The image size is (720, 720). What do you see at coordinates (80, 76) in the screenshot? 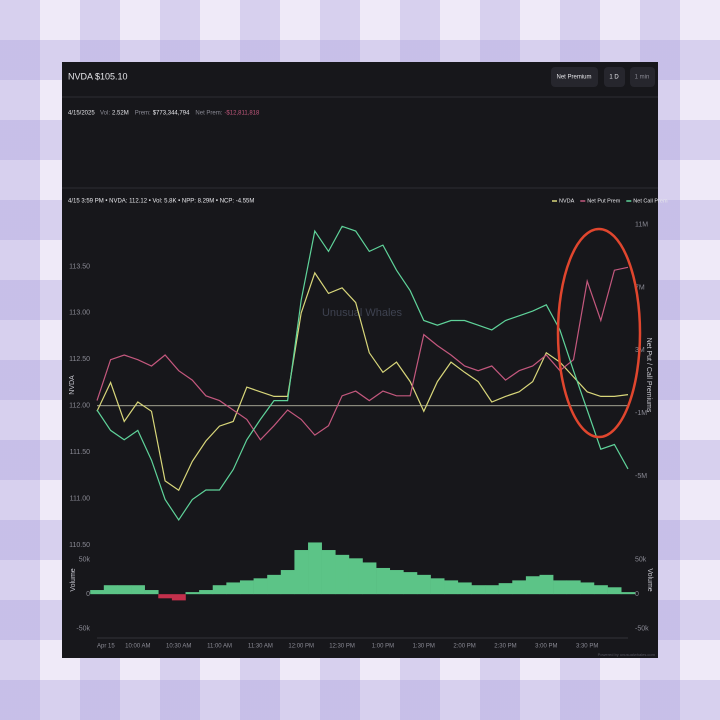
I see `ticker: NVDA` at bounding box center [80, 76].